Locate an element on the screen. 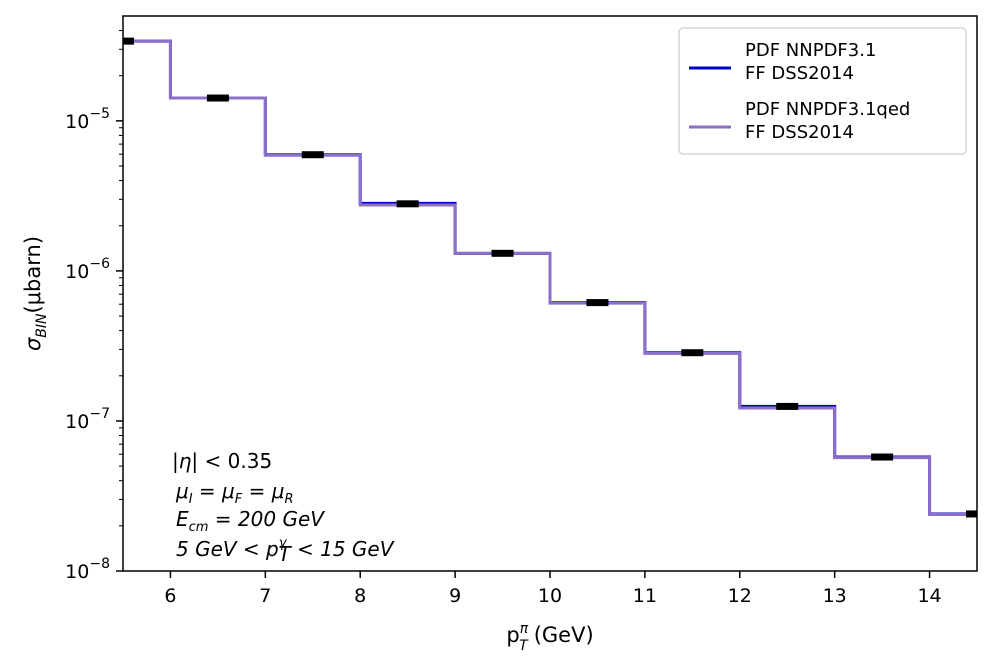 Image resolution: width=991 pixels, height=663 pixels. x-tick-label-14: 14 is located at coordinates (929, 596).